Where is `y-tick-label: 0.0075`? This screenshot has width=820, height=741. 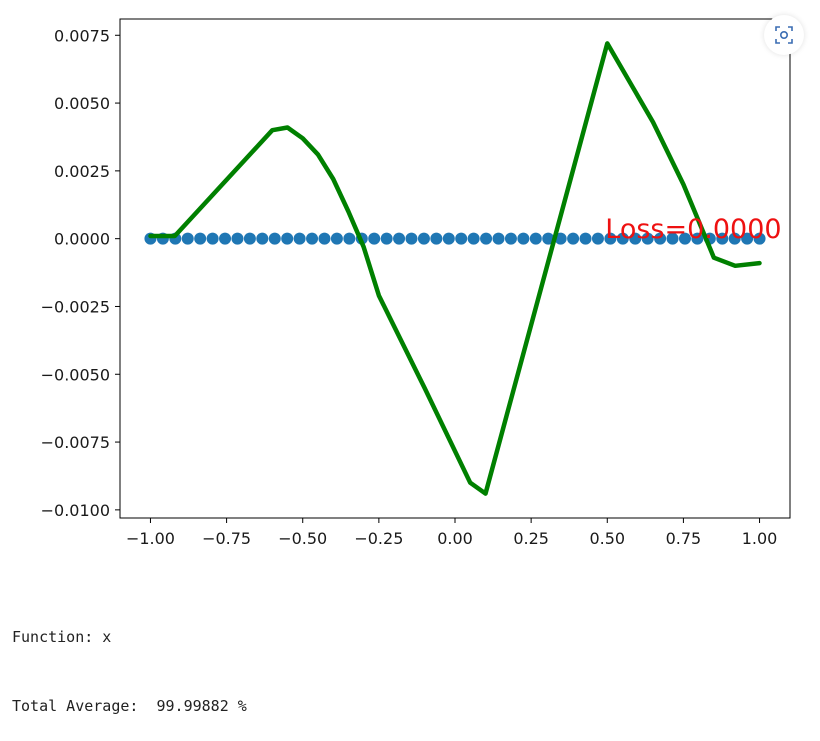
y-tick-label: 0.0075 is located at coordinates (82, 35).